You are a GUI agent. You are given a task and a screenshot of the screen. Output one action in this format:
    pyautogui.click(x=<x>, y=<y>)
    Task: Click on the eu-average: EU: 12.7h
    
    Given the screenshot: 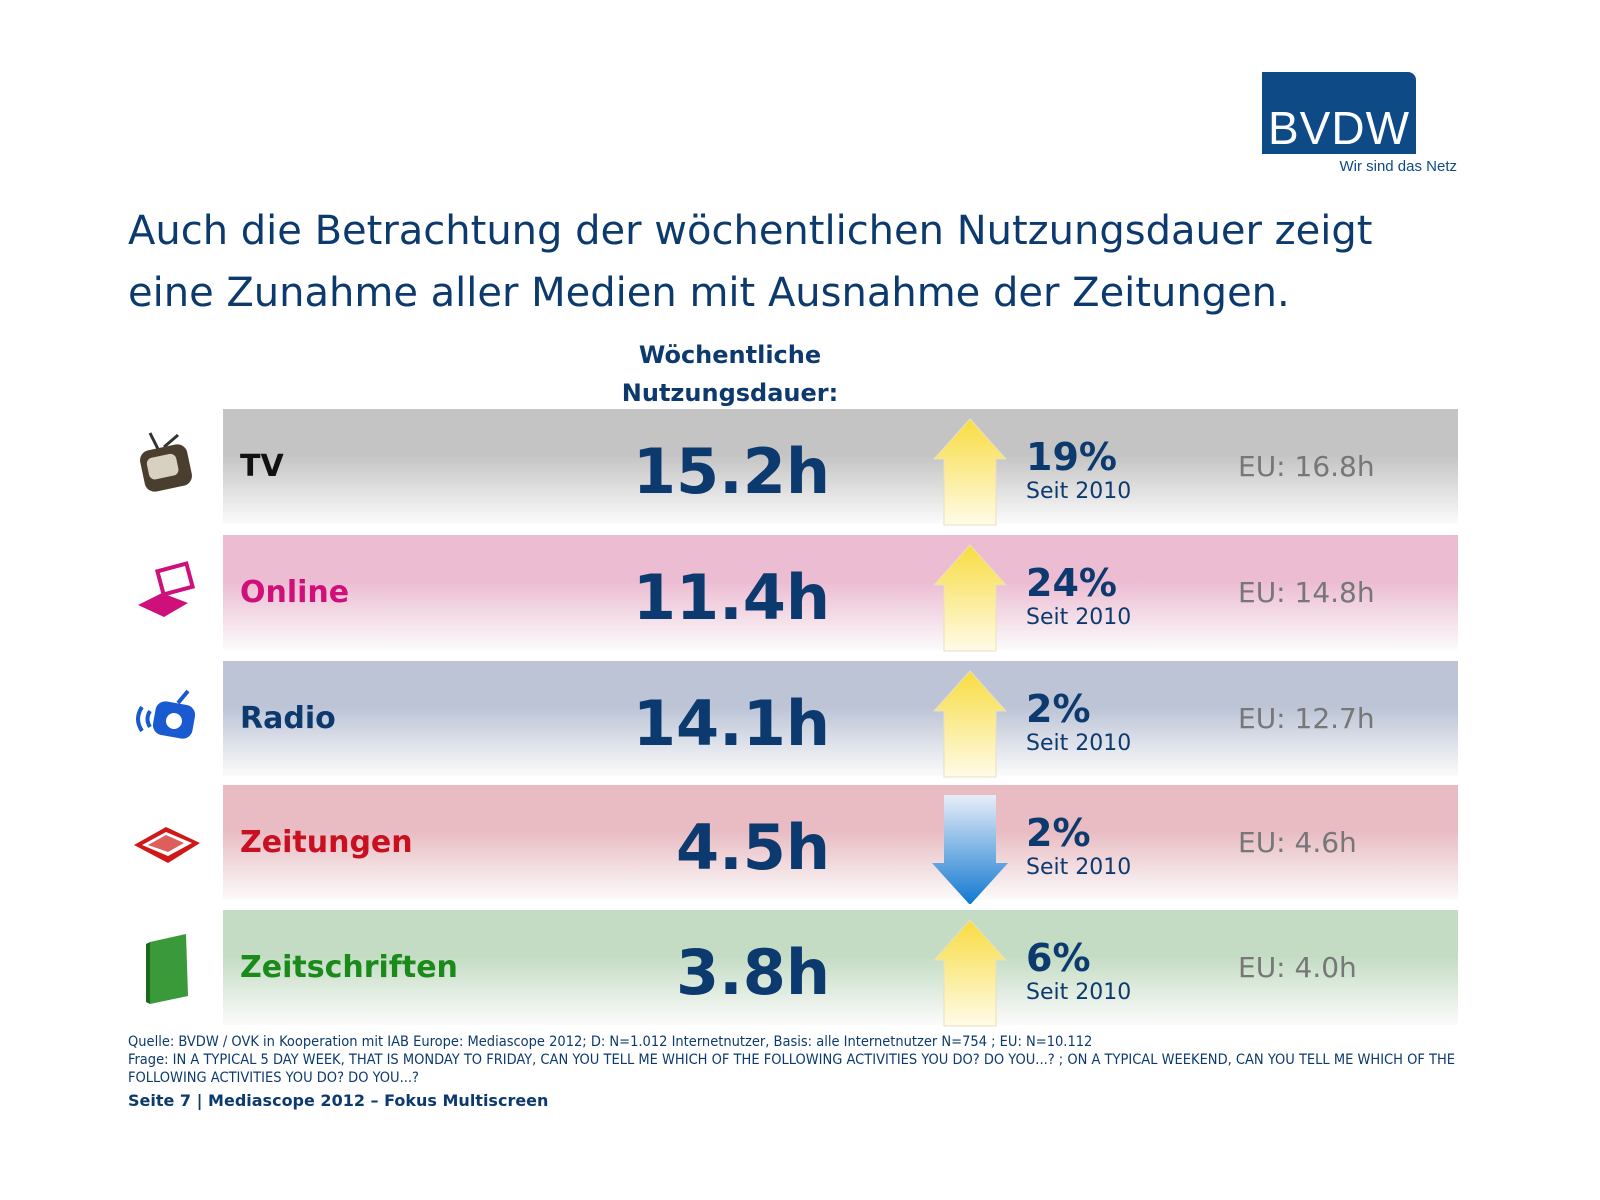 What is the action you would take?
    pyautogui.click(x=1306, y=718)
    